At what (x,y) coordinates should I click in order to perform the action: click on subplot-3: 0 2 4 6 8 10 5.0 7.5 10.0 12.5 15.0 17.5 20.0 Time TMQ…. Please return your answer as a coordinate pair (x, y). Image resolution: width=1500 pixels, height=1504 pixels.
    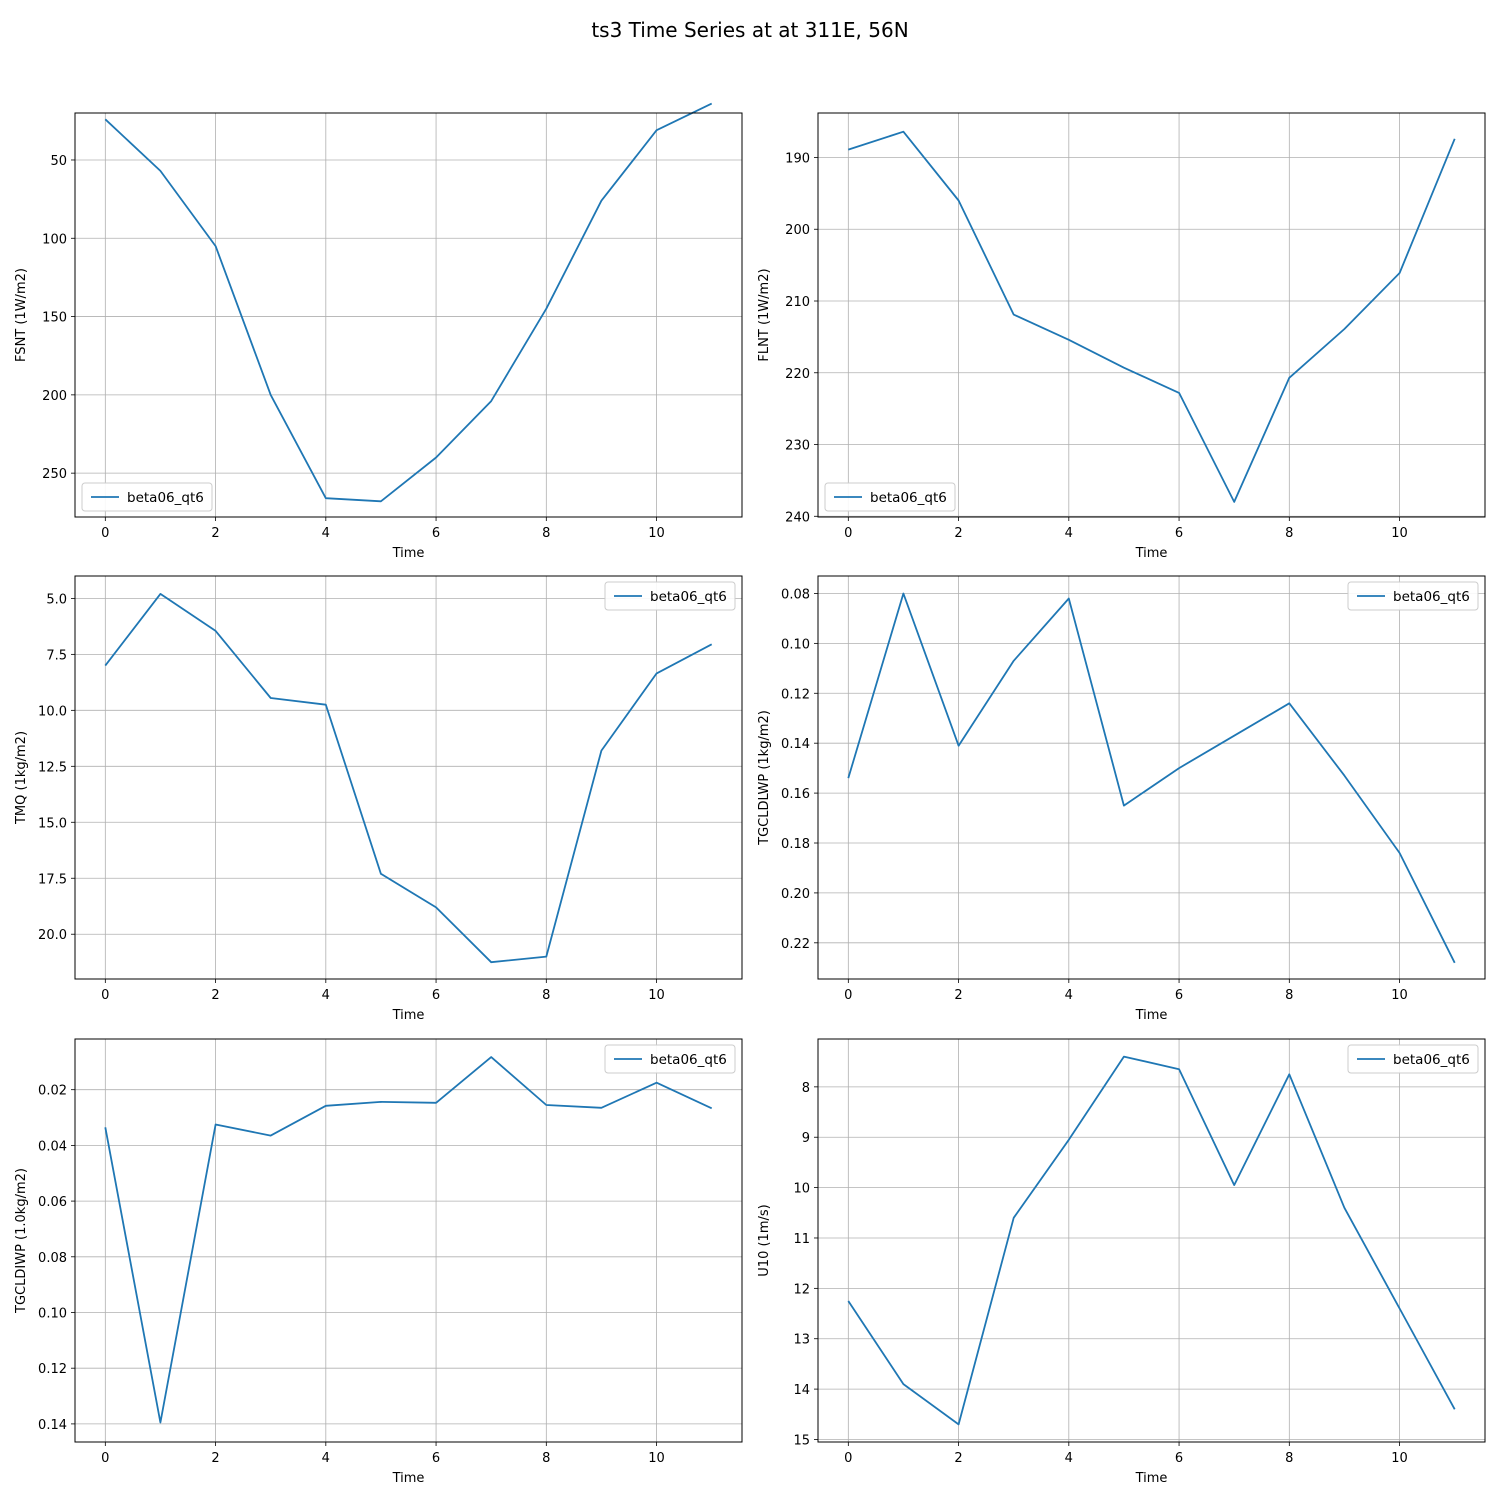
    Looking at the image, I should click on (378, 799).